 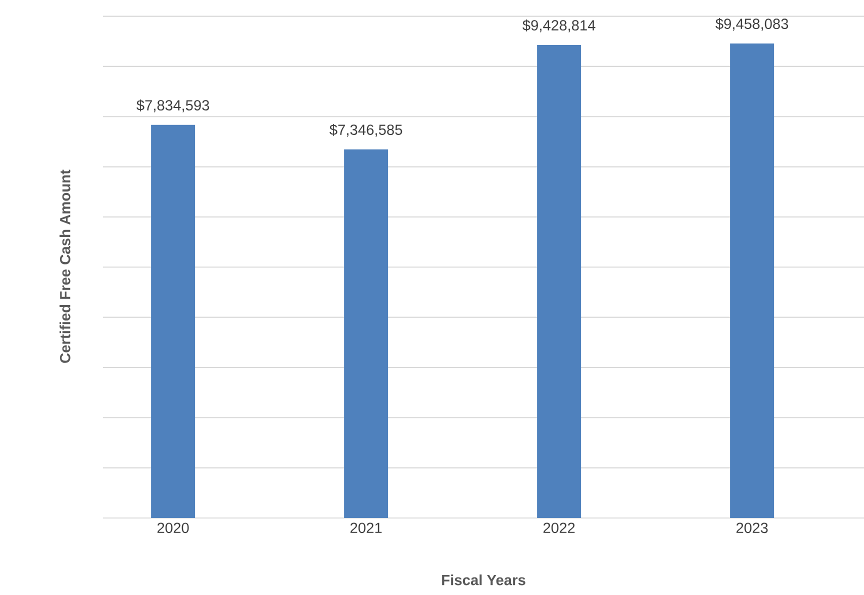 What do you see at coordinates (173, 528) in the screenshot?
I see `x-tick-label: 2020` at bounding box center [173, 528].